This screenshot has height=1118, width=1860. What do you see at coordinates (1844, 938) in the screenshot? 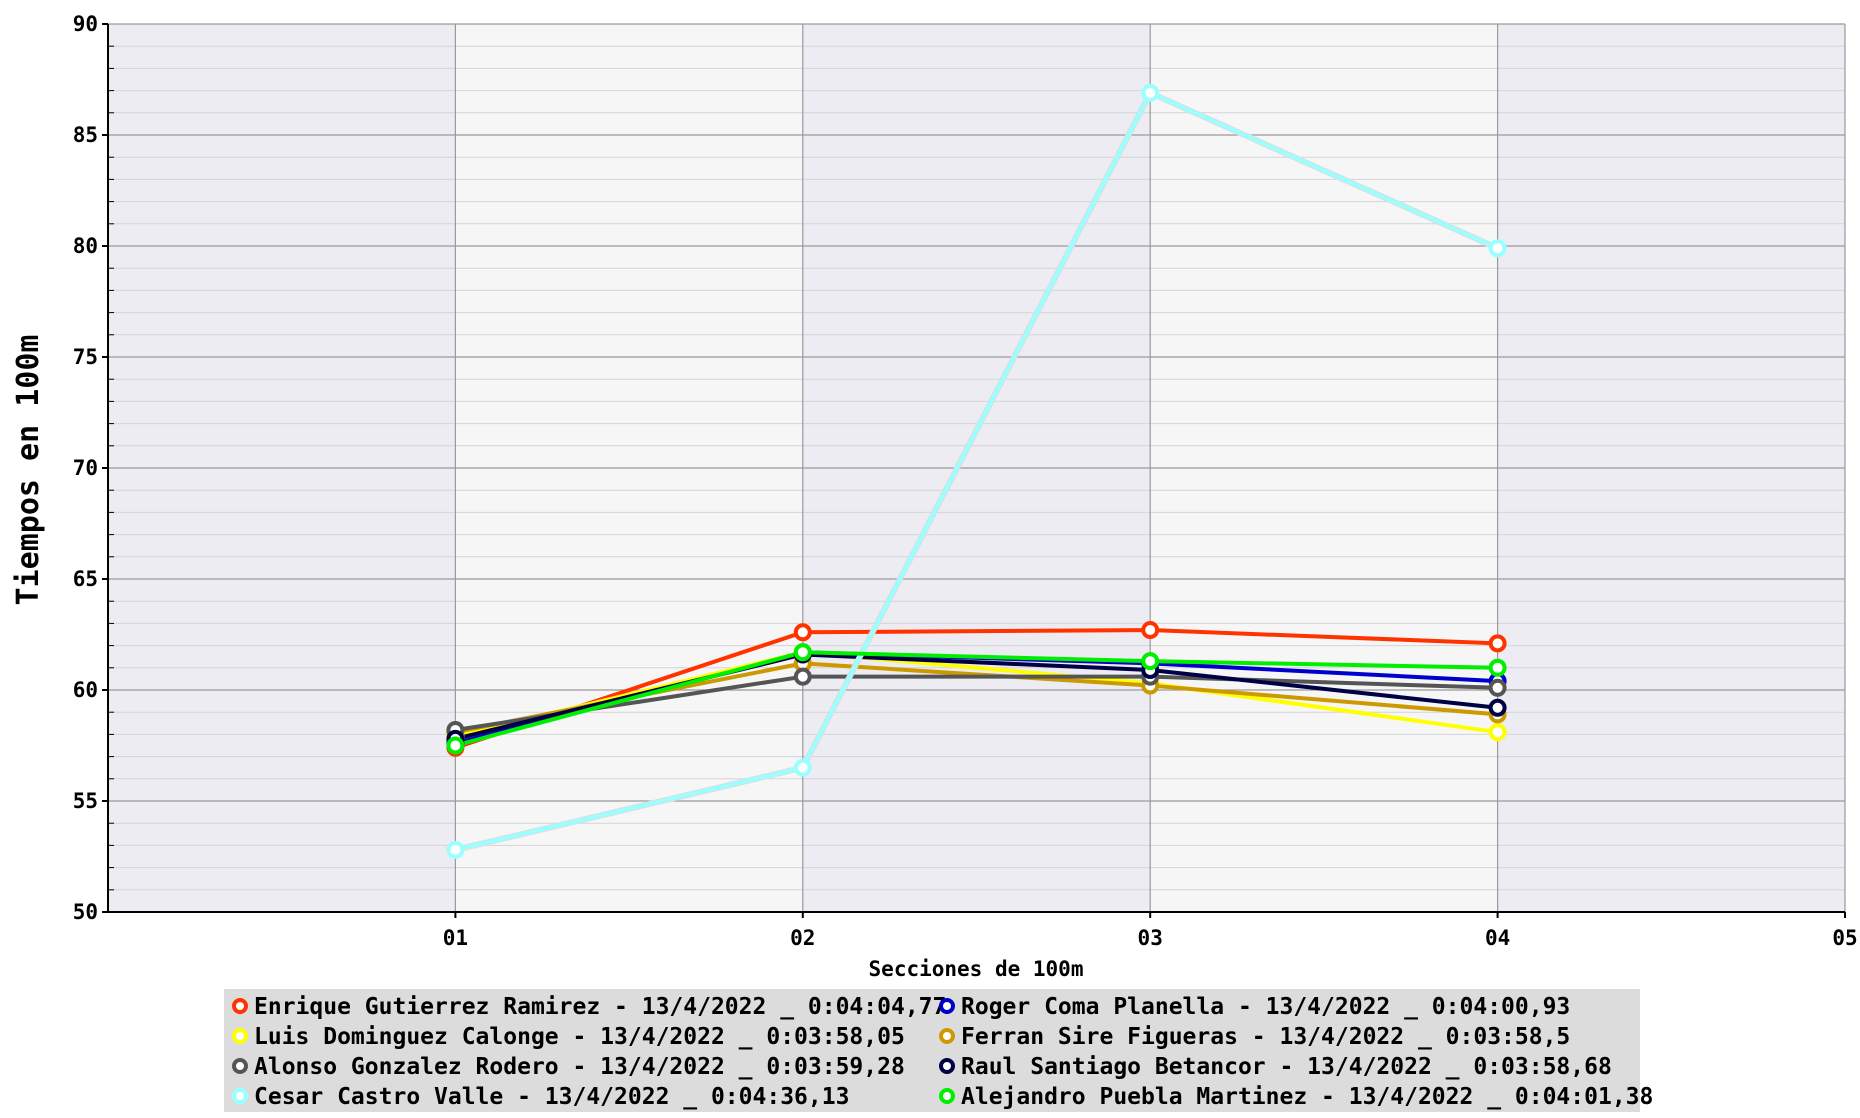
I see `x-tick-label: 05` at bounding box center [1844, 938].